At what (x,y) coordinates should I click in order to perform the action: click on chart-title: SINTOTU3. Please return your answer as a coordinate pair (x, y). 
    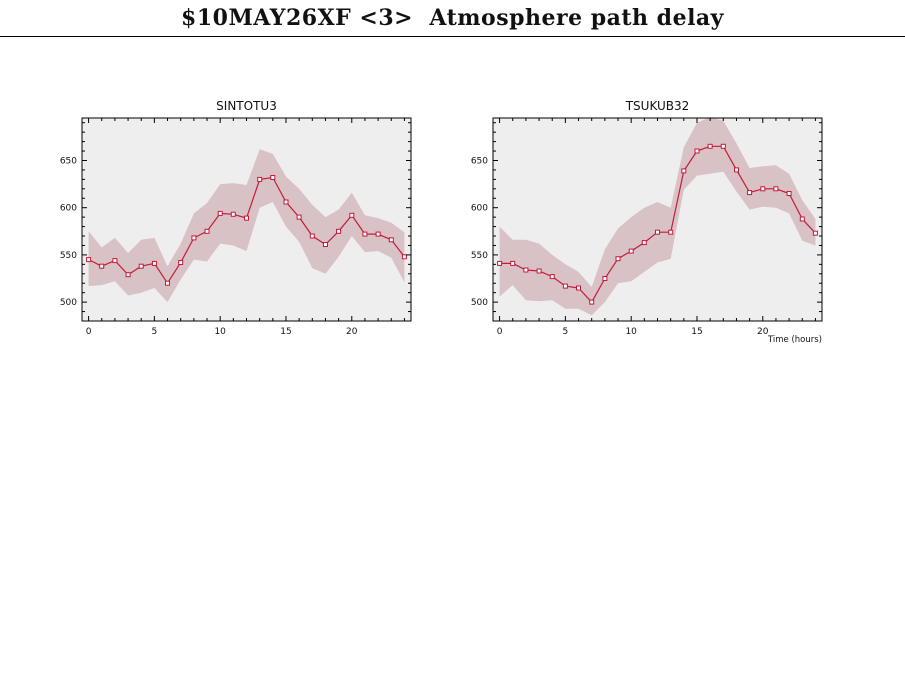
    Looking at the image, I should click on (246, 106).